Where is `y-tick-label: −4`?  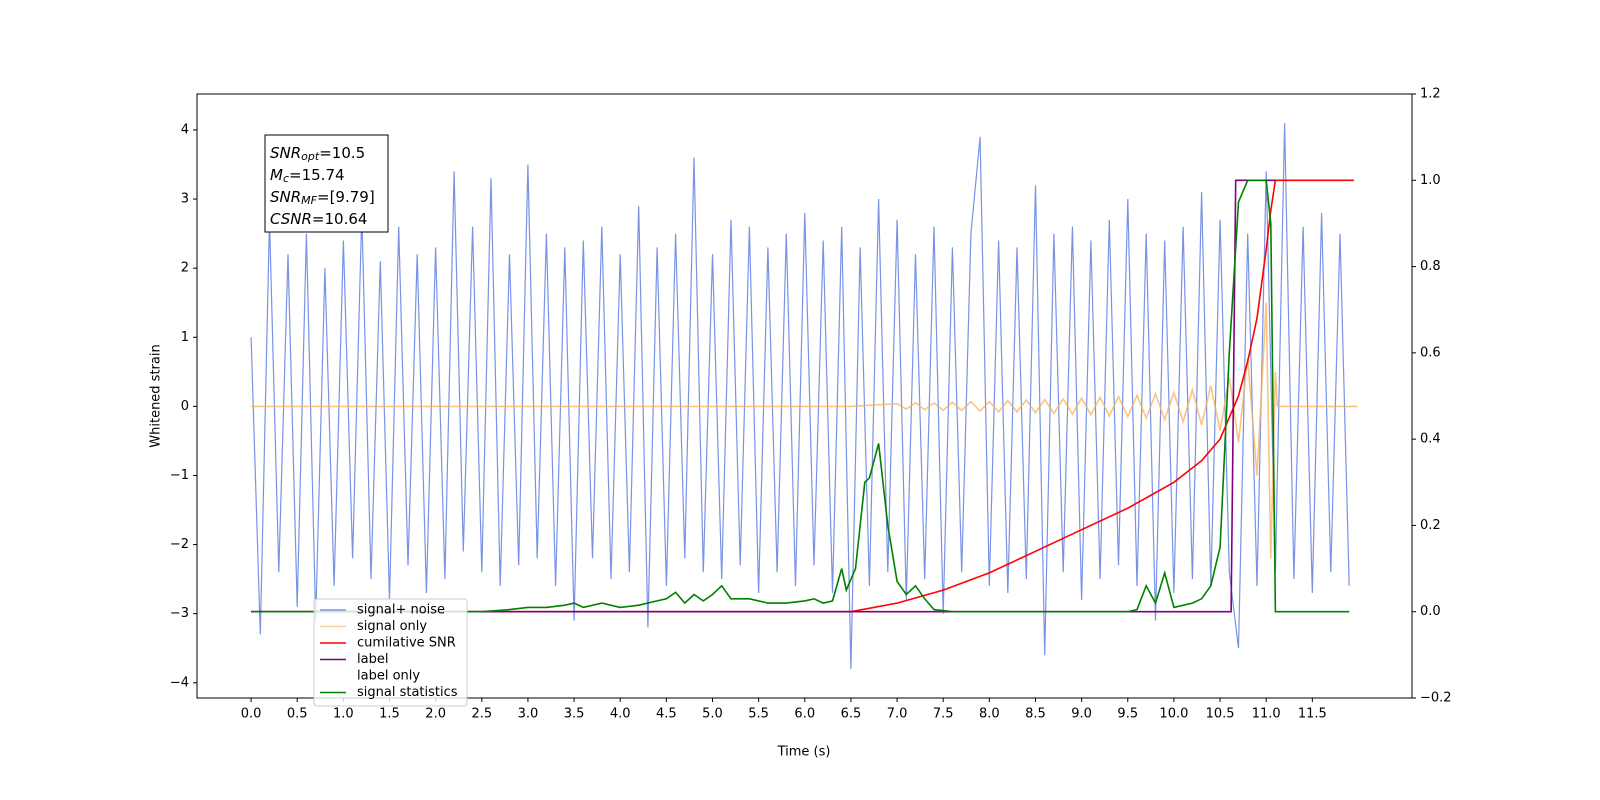 y-tick-label: −4 is located at coordinates (179, 682).